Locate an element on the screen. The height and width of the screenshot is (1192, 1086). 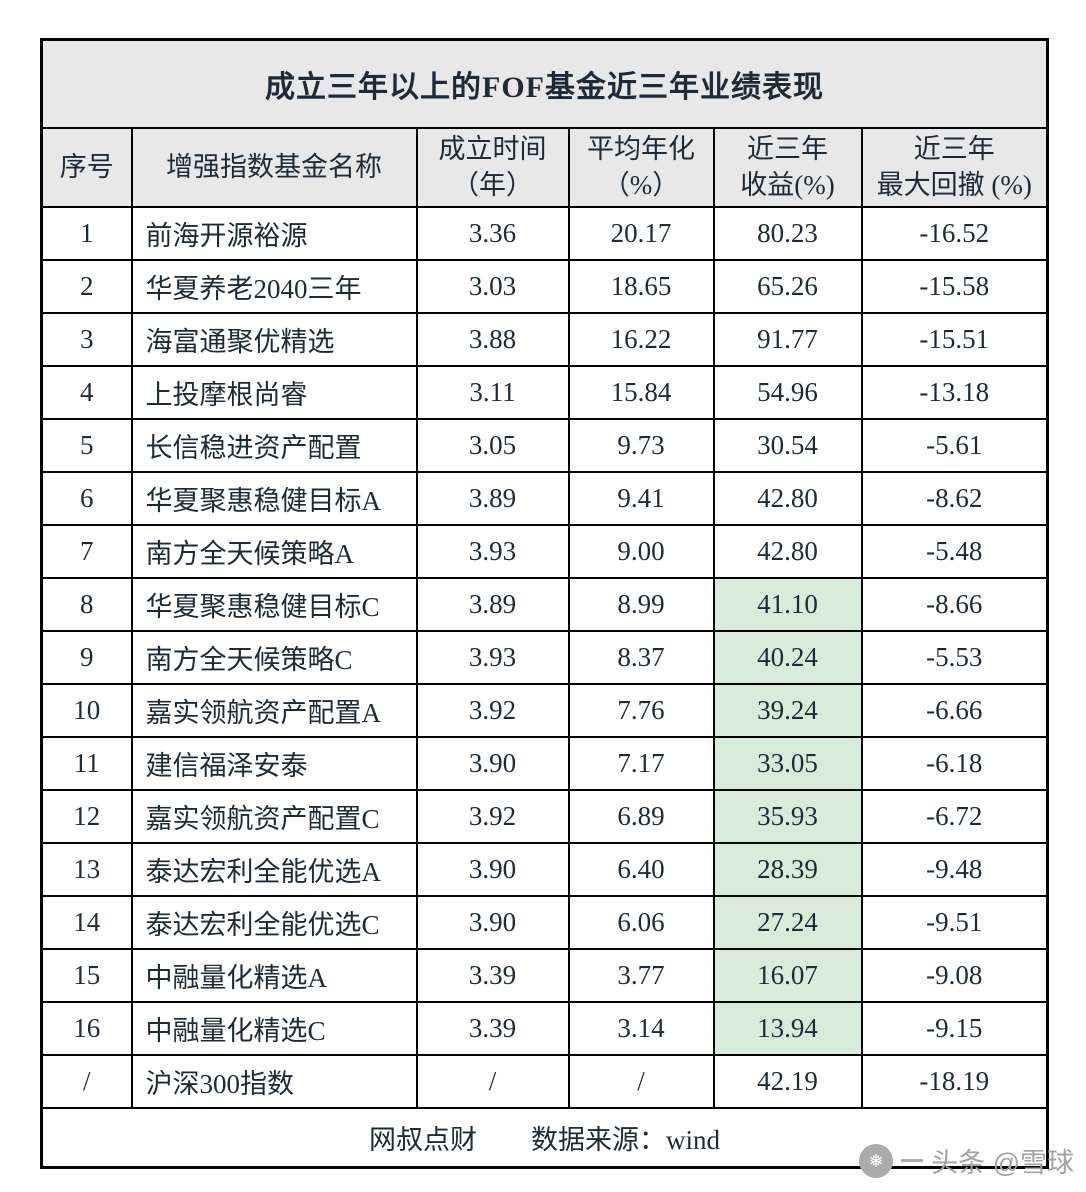
cell-max-drawdown: -15.58 is located at coordinates (954, 286).